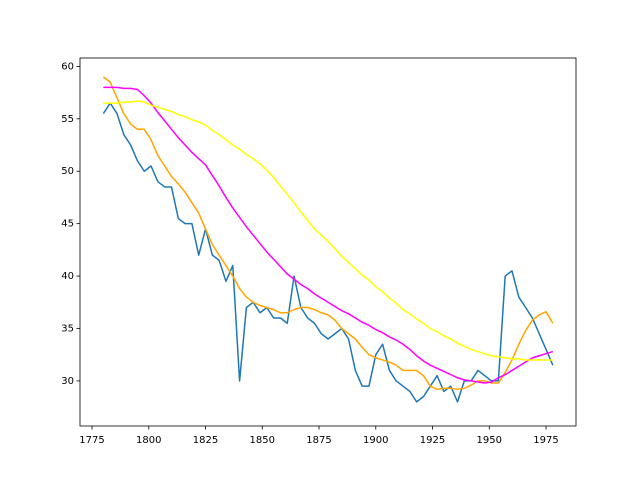  What do you see at coordinates (432, 440) in the screenshot?
I see `x-tick-label: 1925` at bounding box center [432, 440].